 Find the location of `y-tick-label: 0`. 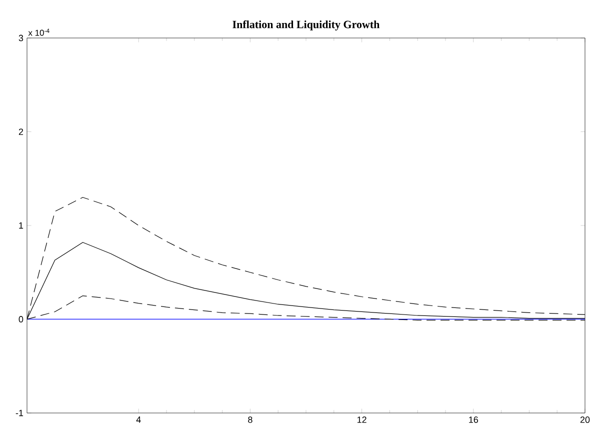

y-tick-label: 0 is located at coordinates (21, 319).